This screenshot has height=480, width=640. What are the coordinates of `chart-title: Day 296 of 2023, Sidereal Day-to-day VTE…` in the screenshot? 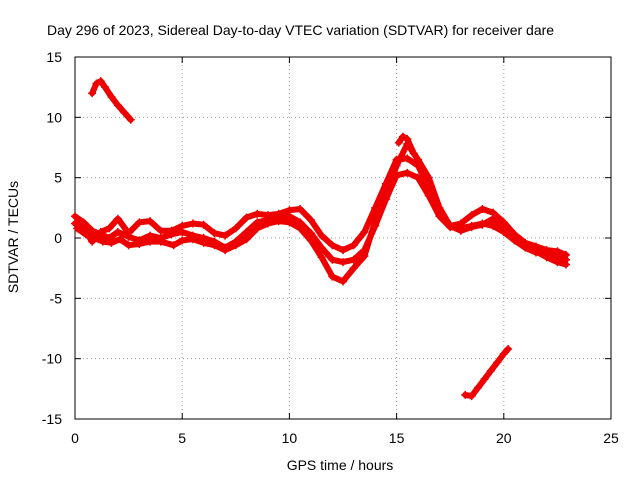 It's located at (300, 30).